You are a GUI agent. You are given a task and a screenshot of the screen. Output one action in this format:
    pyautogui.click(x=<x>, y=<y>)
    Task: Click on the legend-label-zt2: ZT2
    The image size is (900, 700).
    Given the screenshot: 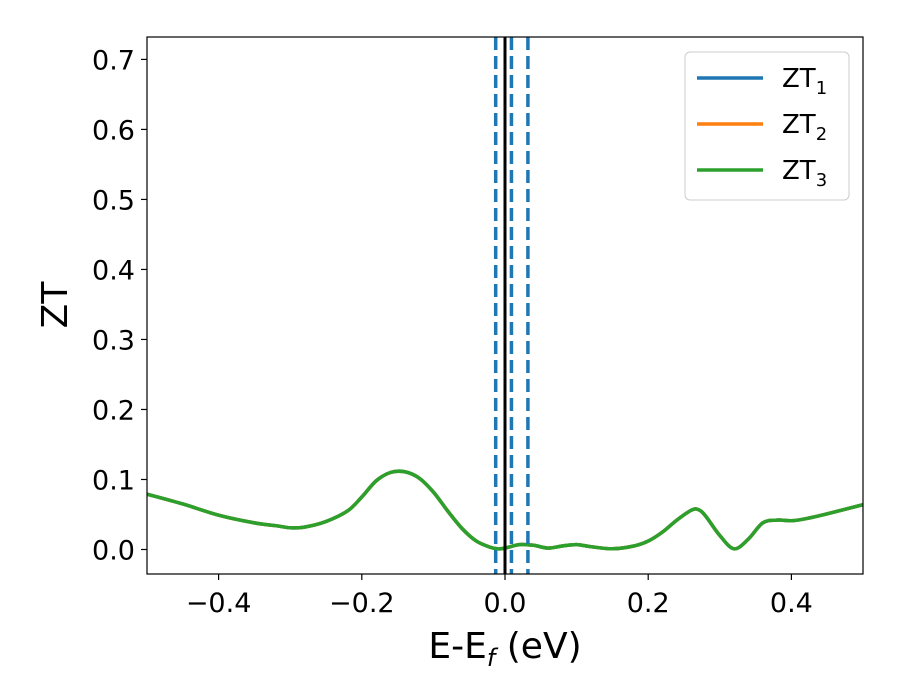 What is the action you would take?
    pyautogui.click(x=804, y=127)
    